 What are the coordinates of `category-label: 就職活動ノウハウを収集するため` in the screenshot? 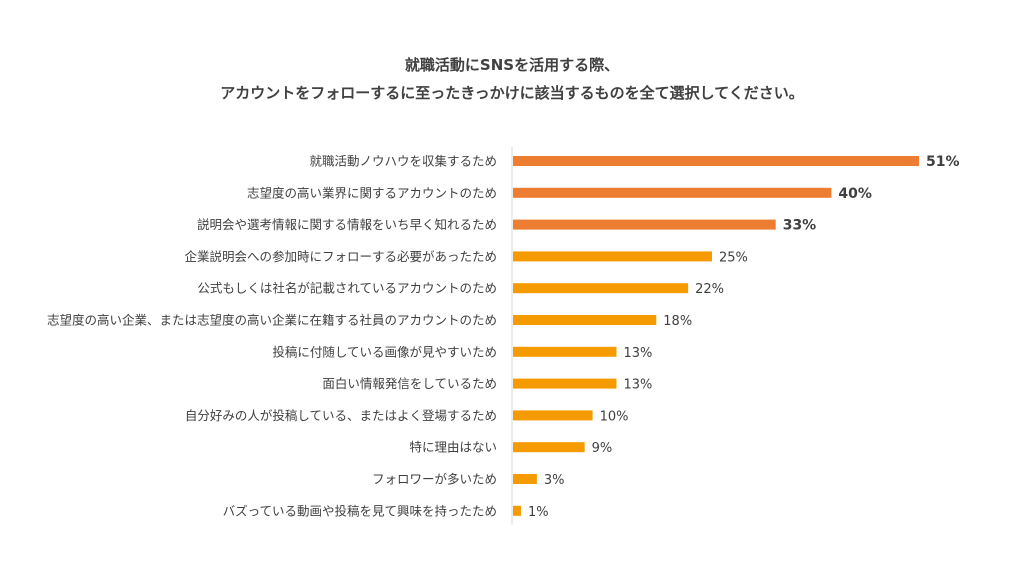 It's located at (403, 161).